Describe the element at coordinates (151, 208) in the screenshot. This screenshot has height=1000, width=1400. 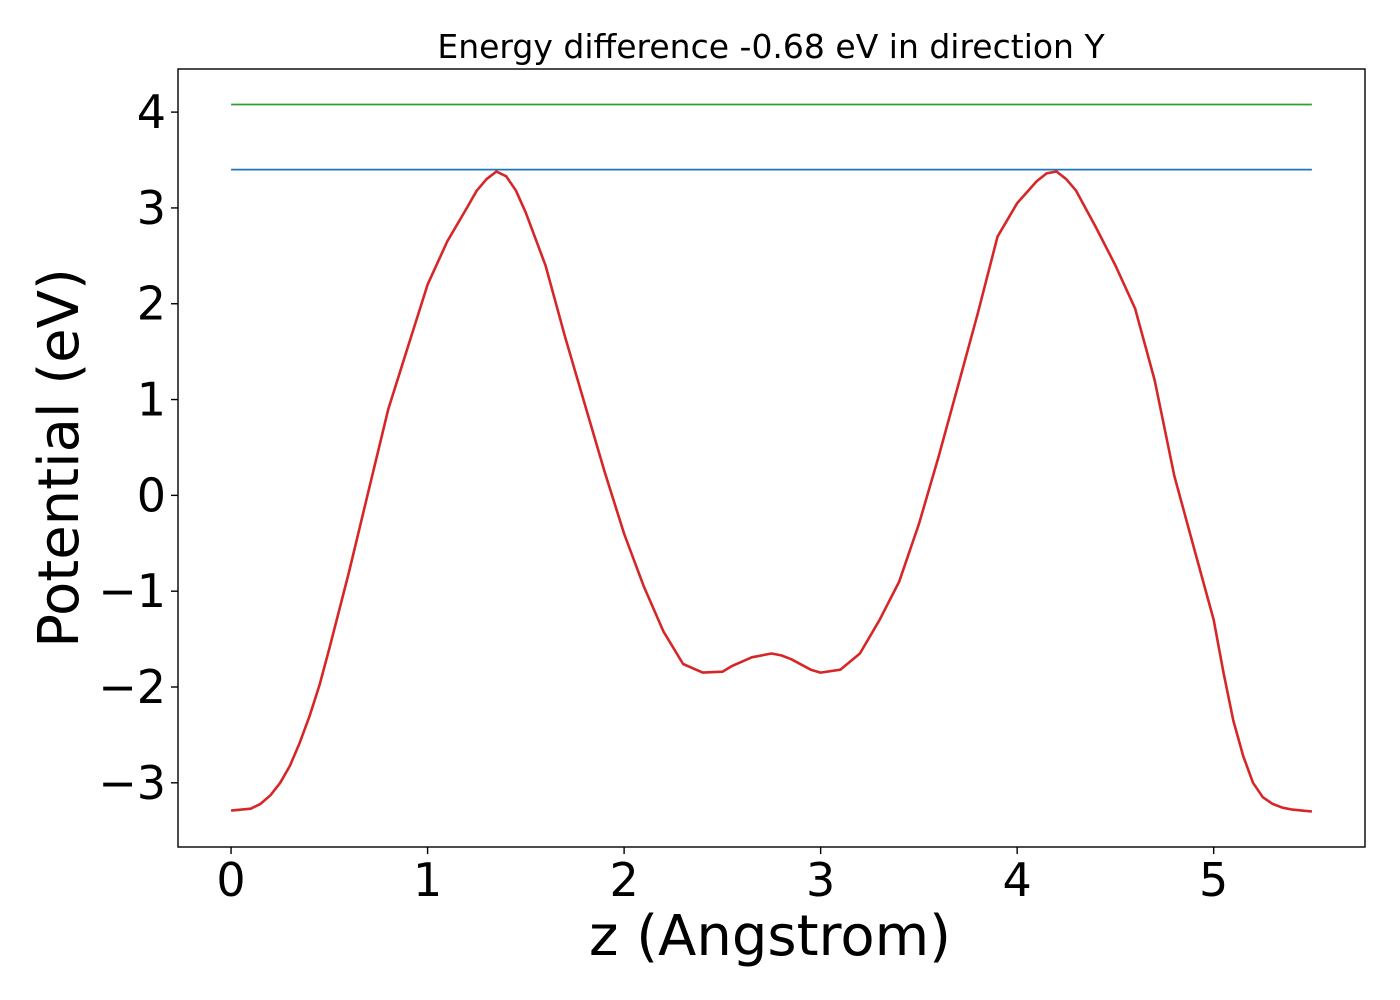
I see `y-tick-label: 3` at that location.